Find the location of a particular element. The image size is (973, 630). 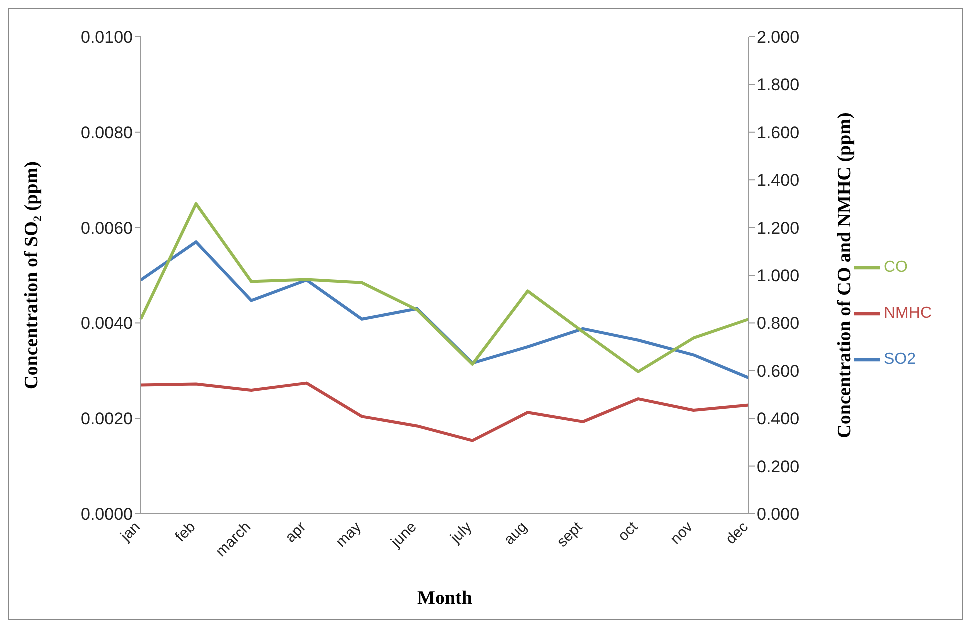

y-tick-label: 0.0020 is located at coordinates (107, 419).